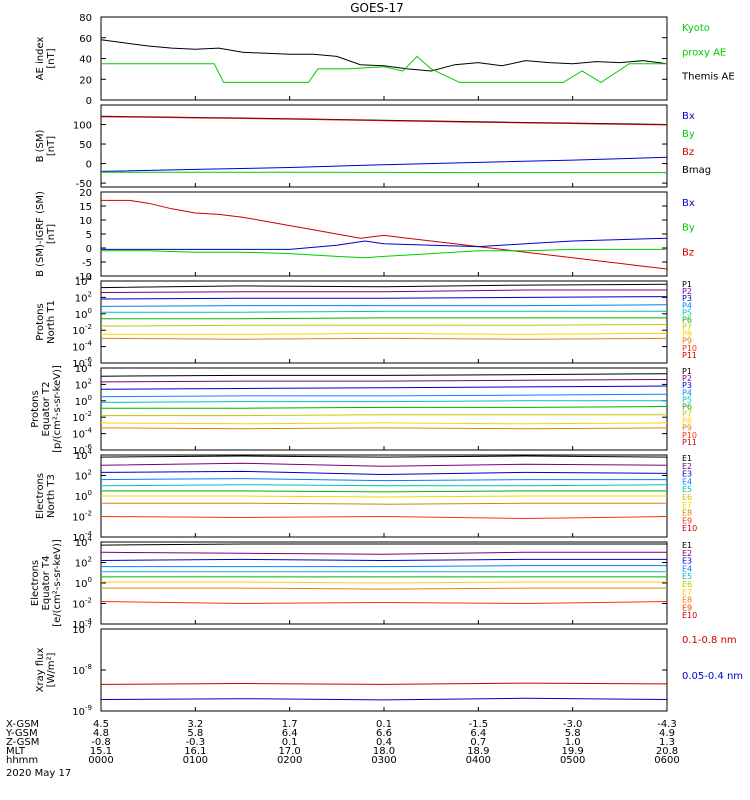 The image size is (750, 800). I want to click on legend-item: P9, so click(687, 428).